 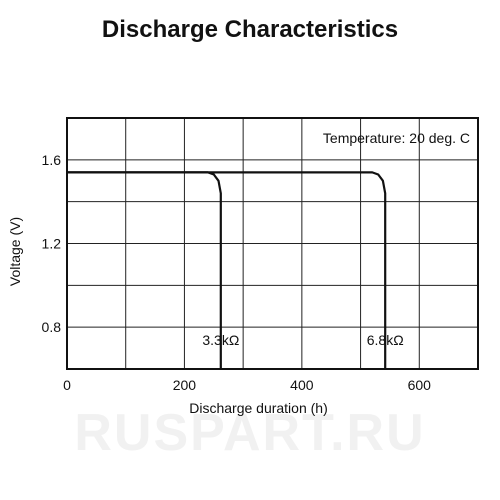 What do you see at coordinates (302, 385) in the screenshot?
I see `x-tick-label: 400` at bounding box center [302, 385].